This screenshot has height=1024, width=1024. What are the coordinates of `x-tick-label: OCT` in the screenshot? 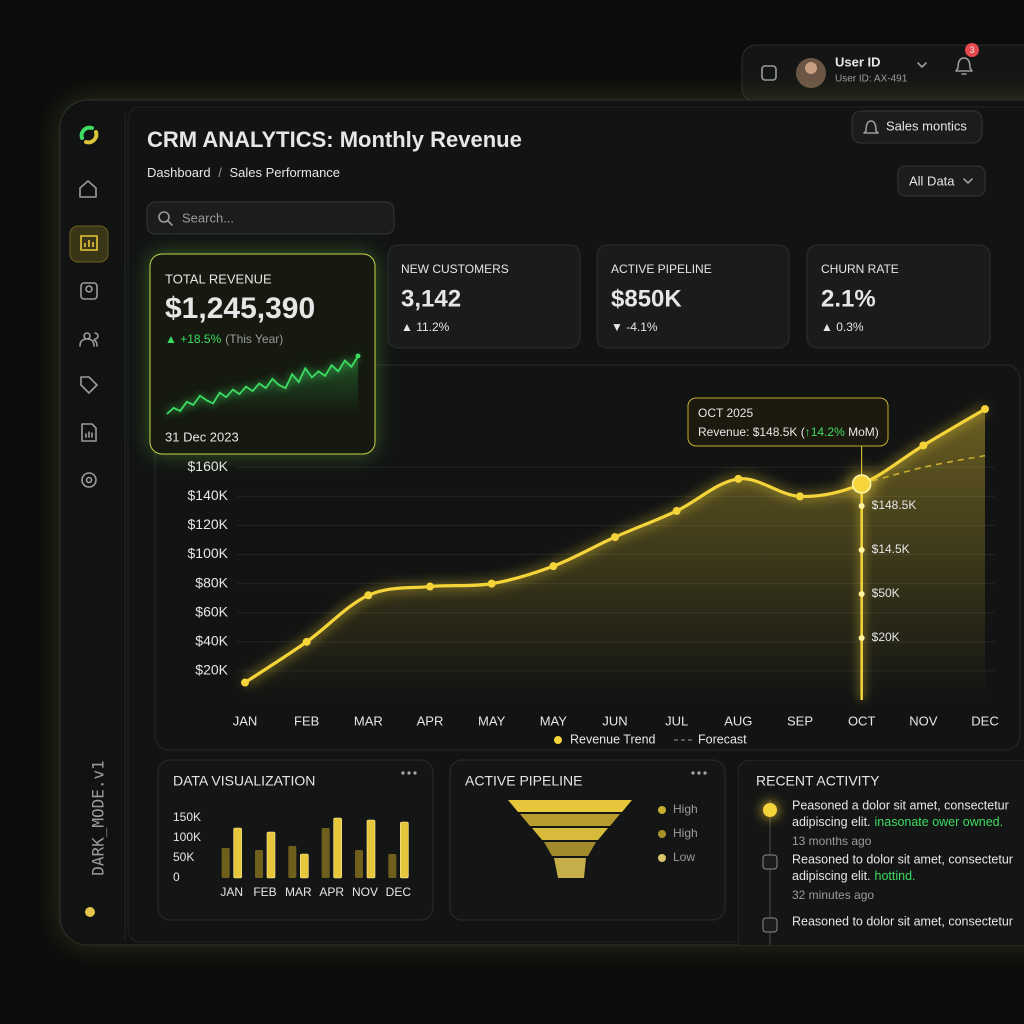 It's located at (862, 720).